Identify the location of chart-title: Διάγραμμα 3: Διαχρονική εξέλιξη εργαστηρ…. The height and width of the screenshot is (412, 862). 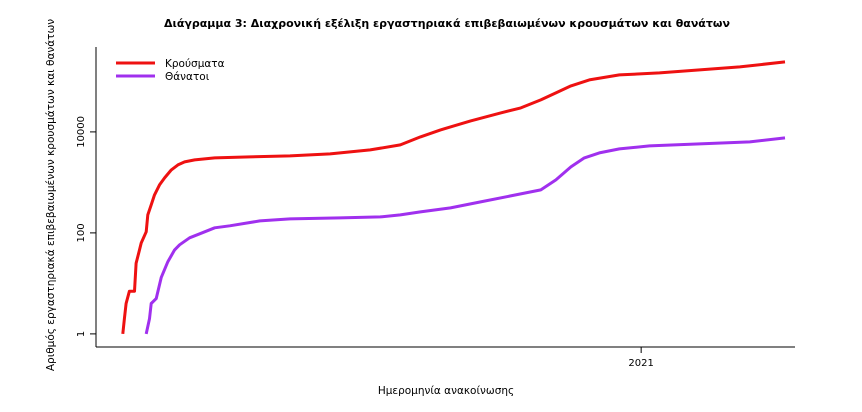
(447, 23).